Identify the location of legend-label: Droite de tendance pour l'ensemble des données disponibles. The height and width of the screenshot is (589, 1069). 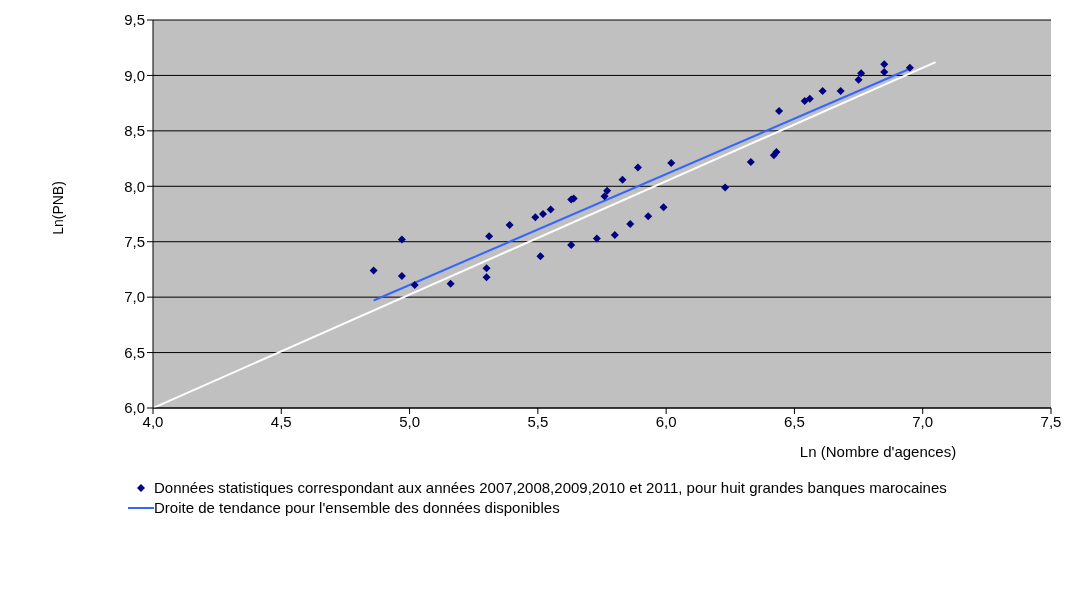
(357, 508).